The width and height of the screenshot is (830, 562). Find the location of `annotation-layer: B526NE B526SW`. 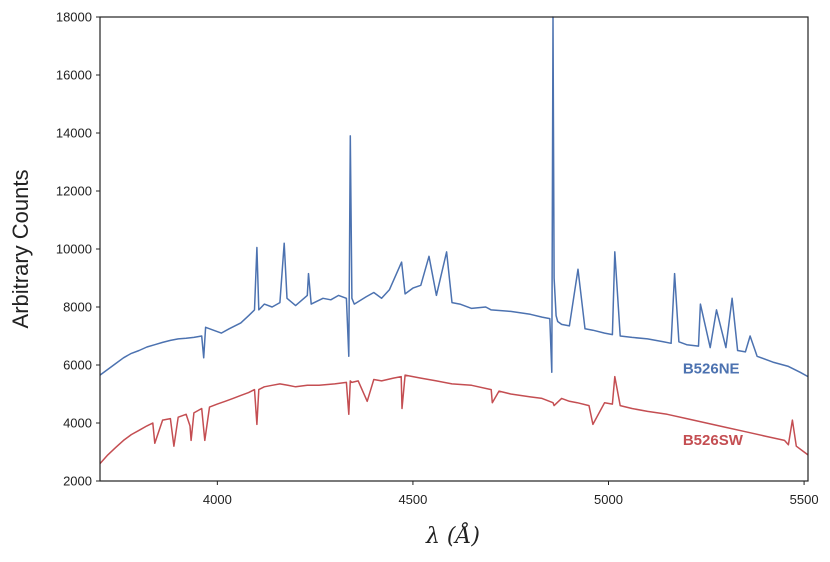

annotation-layer: B526NE B526SW is located at coordinates (713, 405).